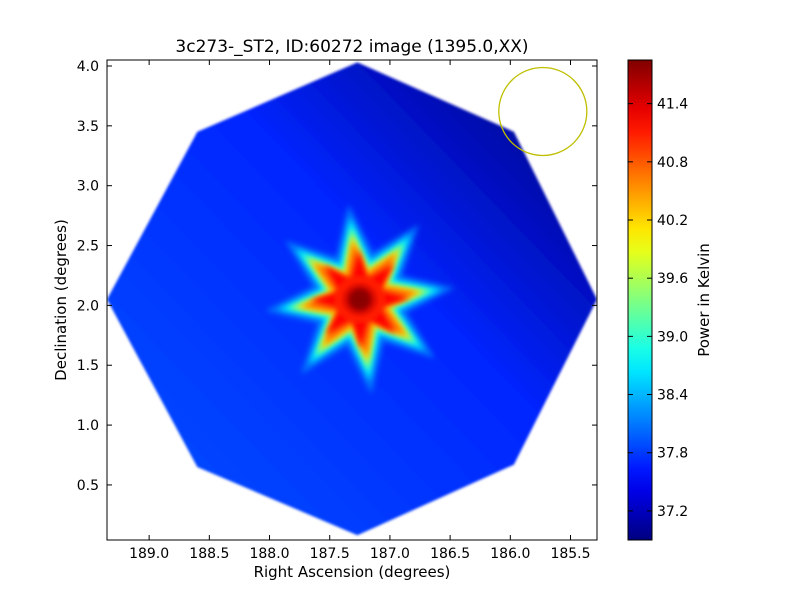 This screenshot has width=800, height=600. I want to click on colorbar-fill, so click(640, 300).